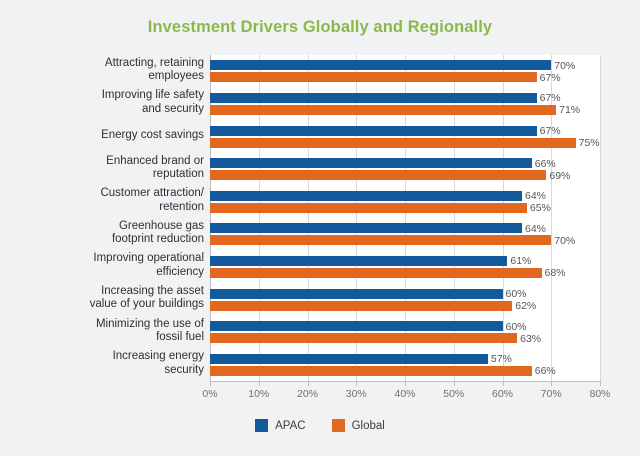 The height and width of the screenshot is (456, 640). Describe the element at coordinates (180, 337) in the screenshot. I see `category-label-line: fossil fuel` at that location.